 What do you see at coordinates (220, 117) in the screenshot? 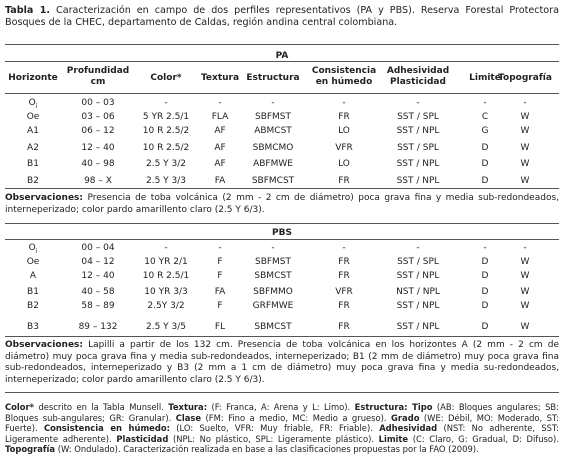
I see `table-cell: FLA` at bounding box center [220, 117].